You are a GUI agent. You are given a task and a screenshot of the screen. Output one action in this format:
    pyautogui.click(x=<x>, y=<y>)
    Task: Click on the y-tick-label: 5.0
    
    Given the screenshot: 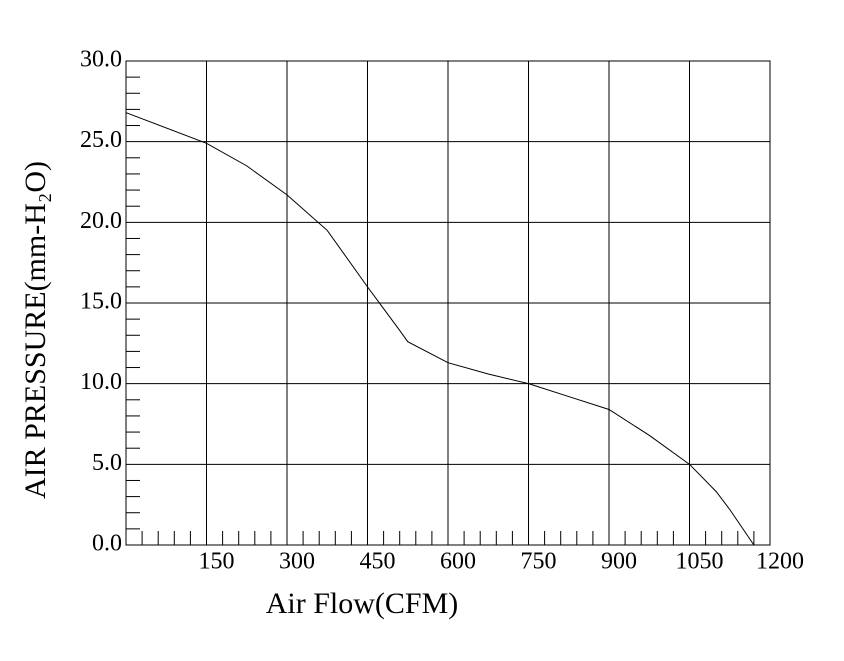 What is the action you would take?
    pyautogui.click(x=107, y=463)
    